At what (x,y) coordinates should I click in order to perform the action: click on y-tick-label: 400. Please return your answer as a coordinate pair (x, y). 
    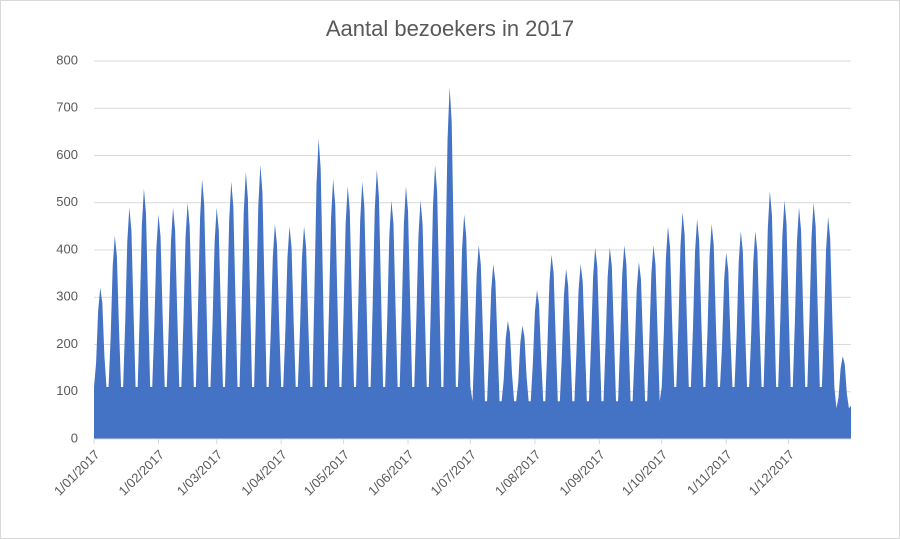
    Looking at the image, I should click on (67, 248).